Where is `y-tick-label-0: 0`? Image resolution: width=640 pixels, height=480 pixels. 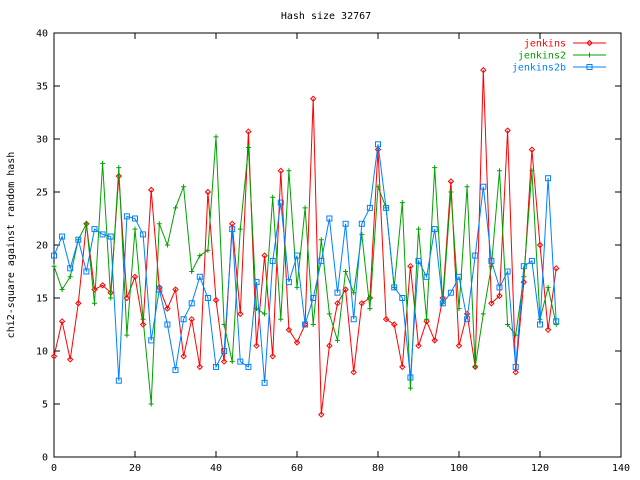
y-tick-label-0: 0 is located at coordinates (45, 458).